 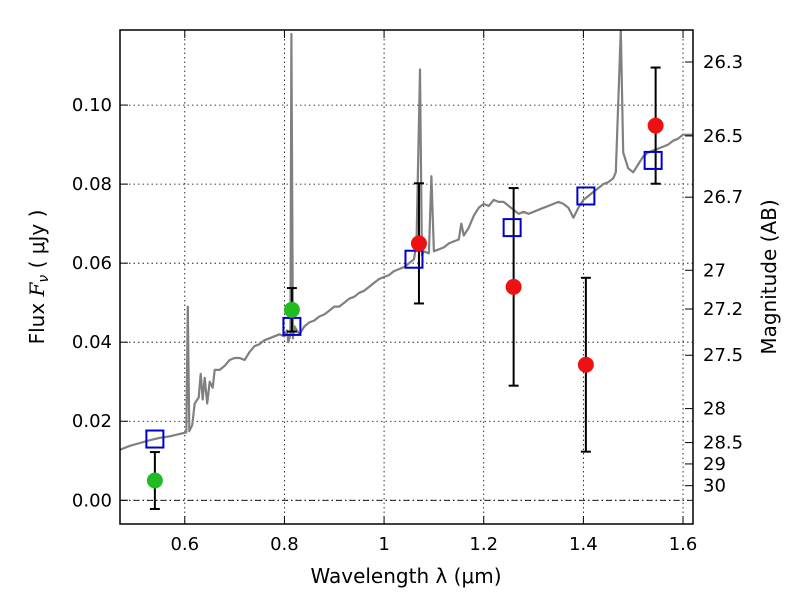 What do you see at coordinates (723, 136) in the screenshot?
I see `y2-tick-label: 26.5` at bounding box center [723, 136].